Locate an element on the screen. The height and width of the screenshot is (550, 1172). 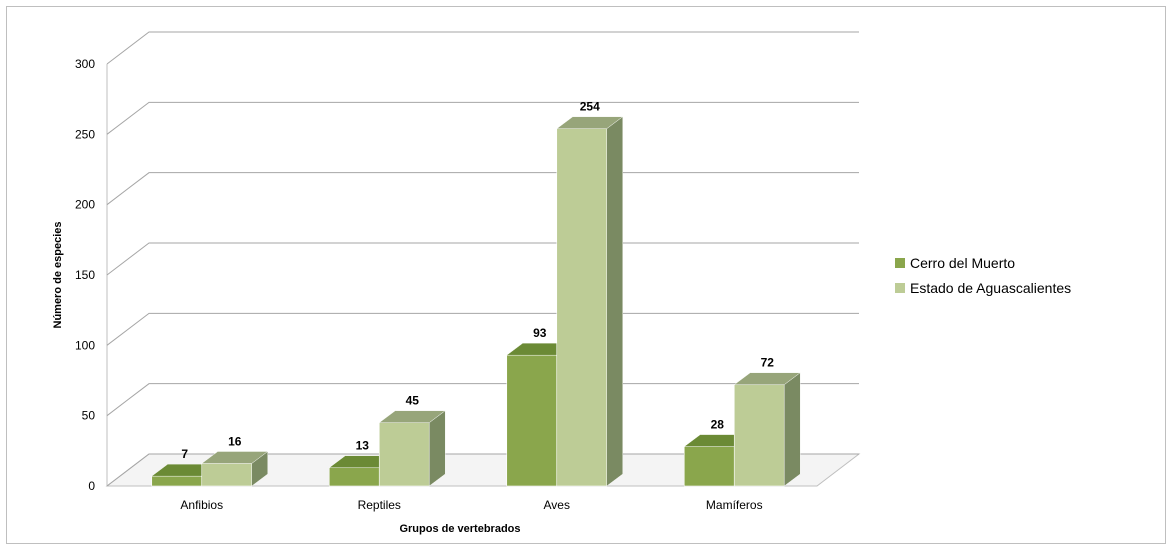
legend-entry: Cerro del Muerto is located at coordinates (962, 263).